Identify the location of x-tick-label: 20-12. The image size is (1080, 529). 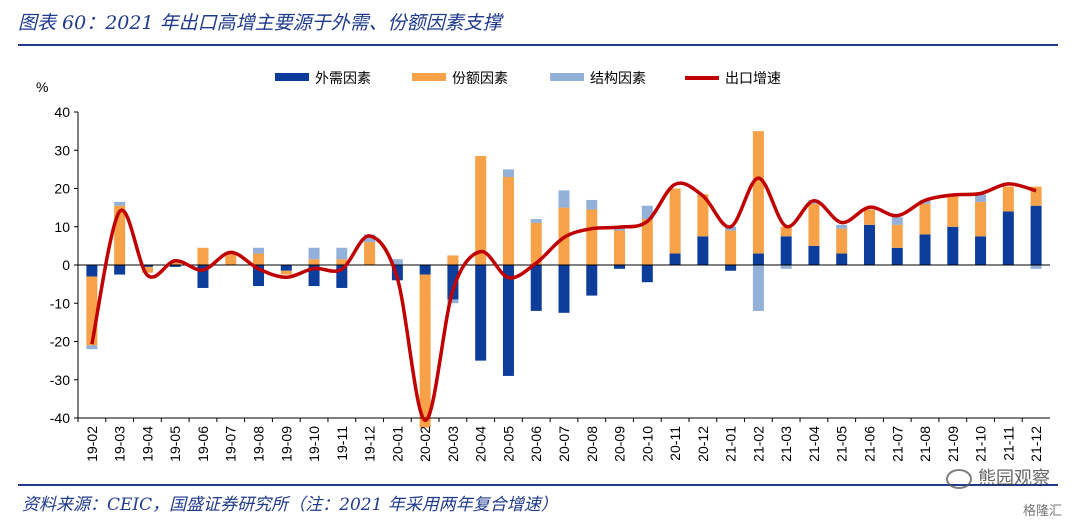
(703, 444).